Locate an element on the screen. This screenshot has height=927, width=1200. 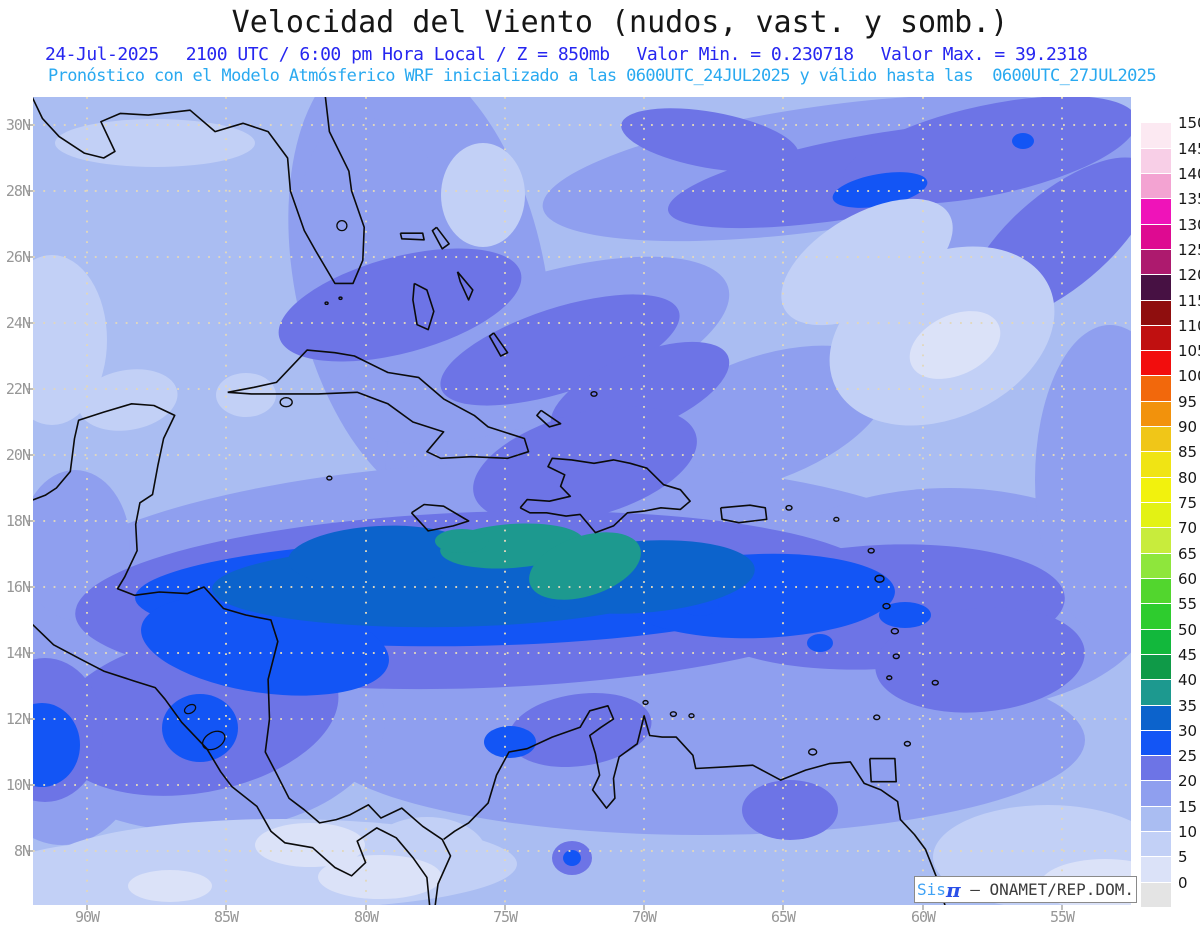
colorbar-label-60: 60 is located at coordinates (1188, 578).